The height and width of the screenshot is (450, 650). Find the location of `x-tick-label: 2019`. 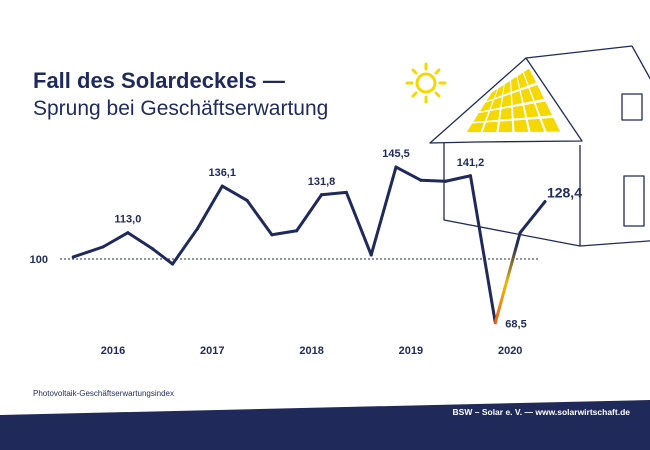

x-tick-label: 2019 is located at coordinates (411, 351).